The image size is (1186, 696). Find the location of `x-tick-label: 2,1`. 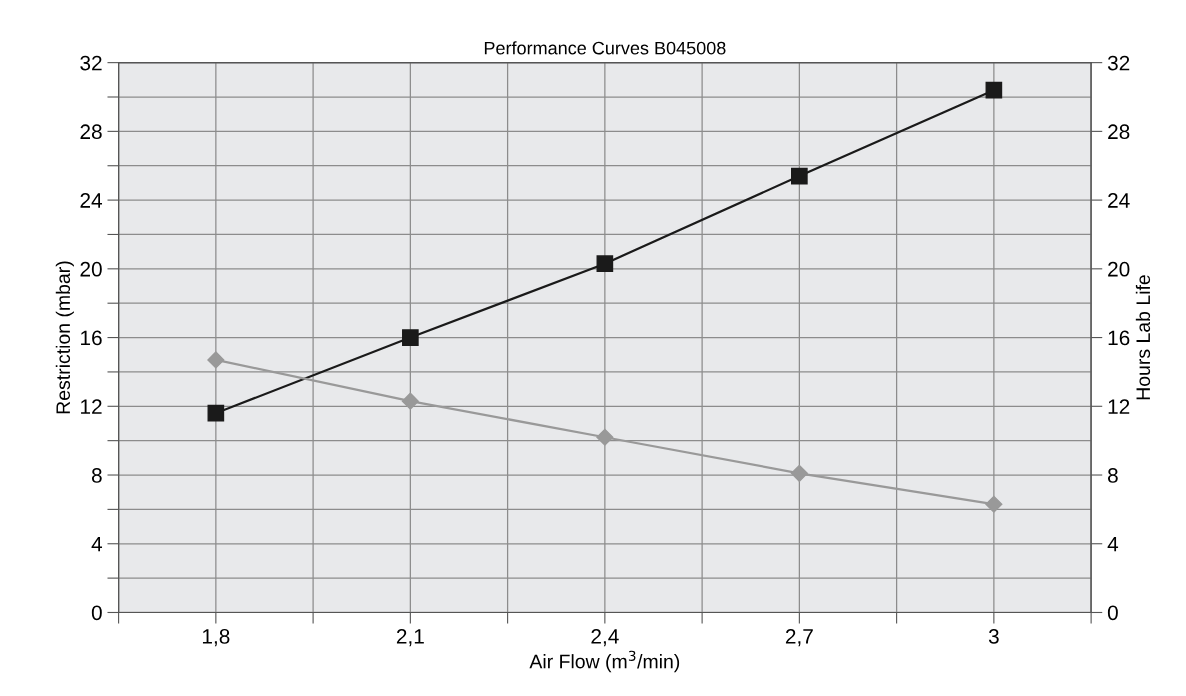

x-tick-label: 2,1 is located at coordinates (410, 638).